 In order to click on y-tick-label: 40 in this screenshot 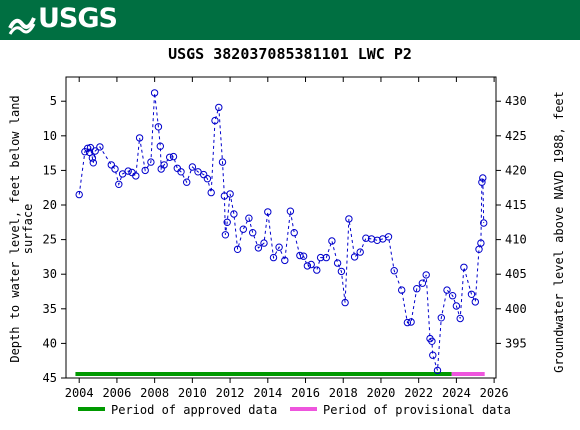, I will do `click(50, 343)`.